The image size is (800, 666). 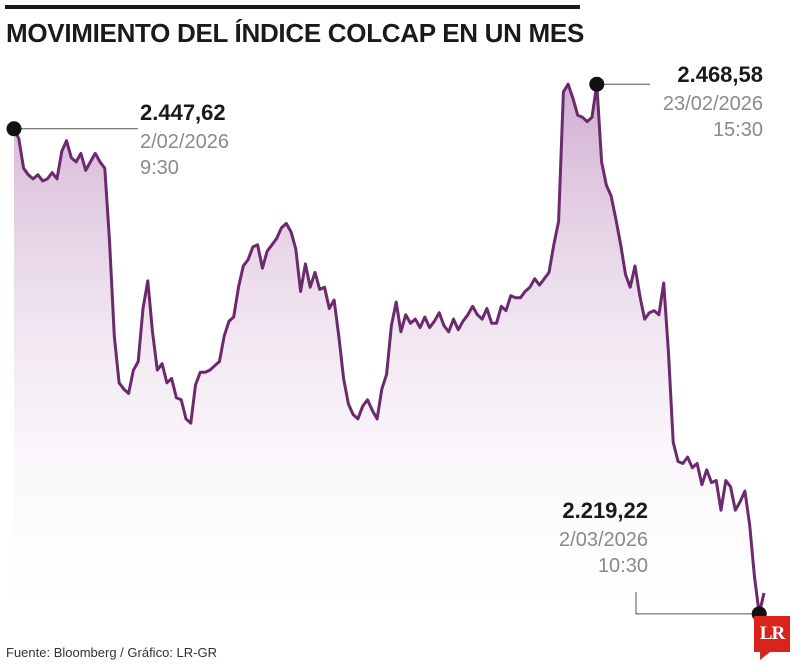 What do you see at coordinates (183, 112) in the screenshot?
I see `annotation-value-start: 2.447,62` at bounding box center [183, 112].